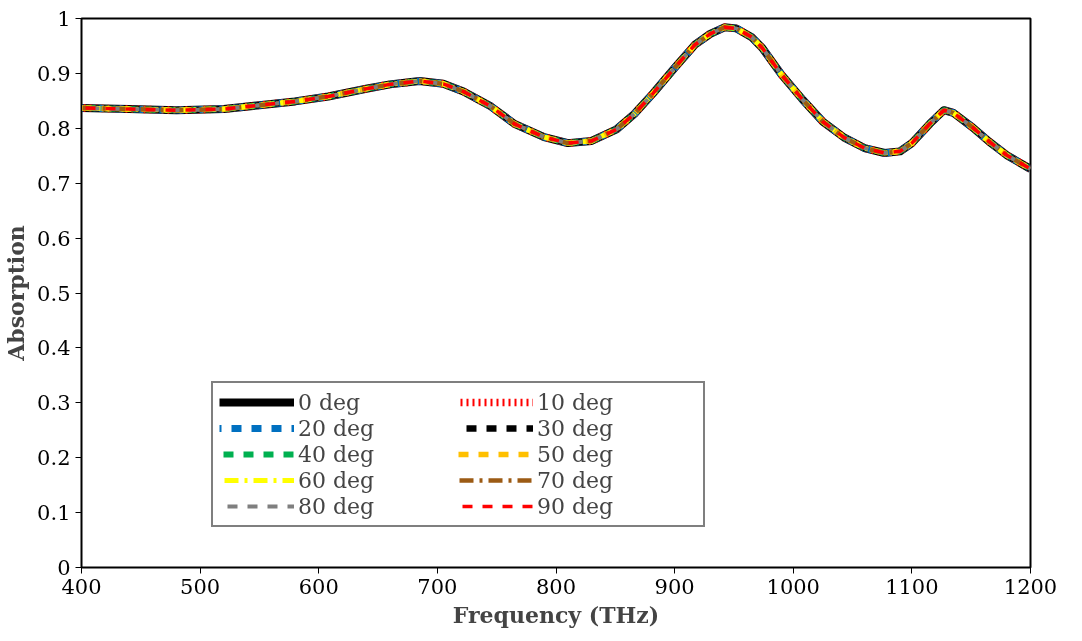 This screenshot has height=641, width=1082. I want to click on x-axis-title: Frequency (THz), so click(556, 614).